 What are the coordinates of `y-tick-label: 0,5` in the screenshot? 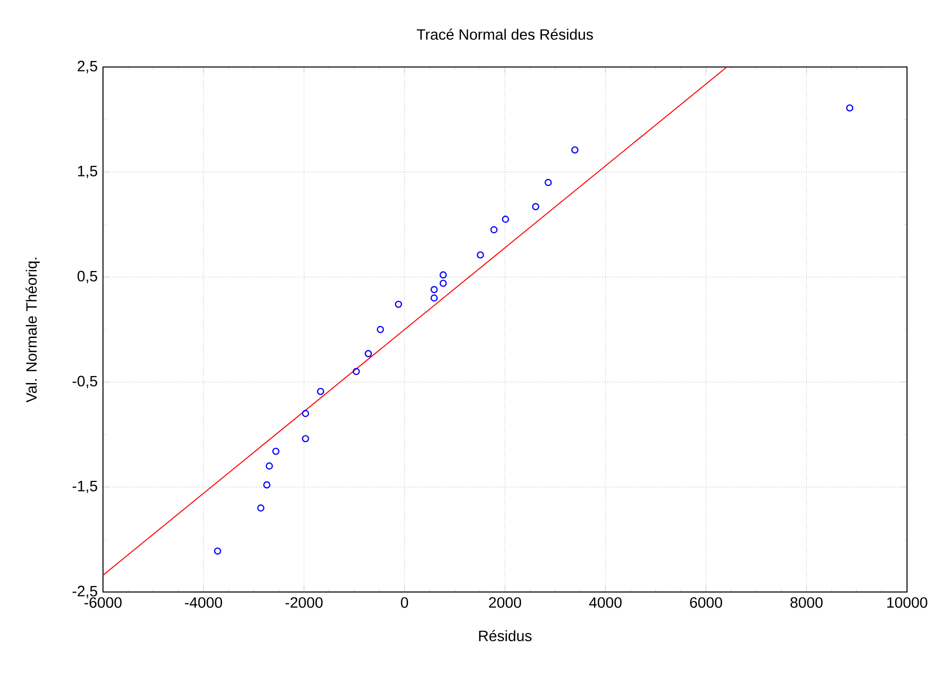 It's located at (88, 277).